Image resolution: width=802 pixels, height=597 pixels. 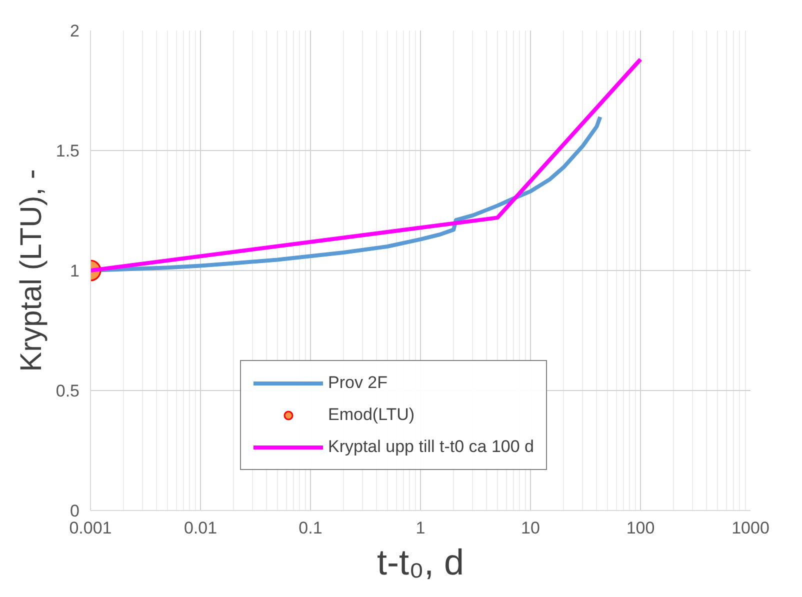 What do you see at coordinates (90, 528) in the screenshot?
I see `x-tick-label: 0.001` at bounding box center [90, 528].